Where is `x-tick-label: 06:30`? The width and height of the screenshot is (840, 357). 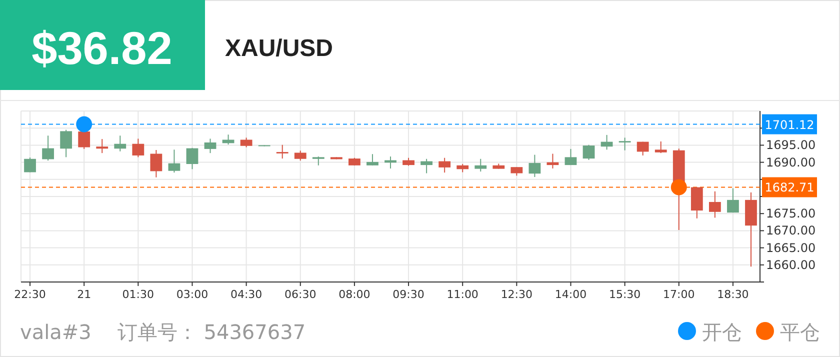 x-tick-label: 06:30 is located at coordinates (300, 294).